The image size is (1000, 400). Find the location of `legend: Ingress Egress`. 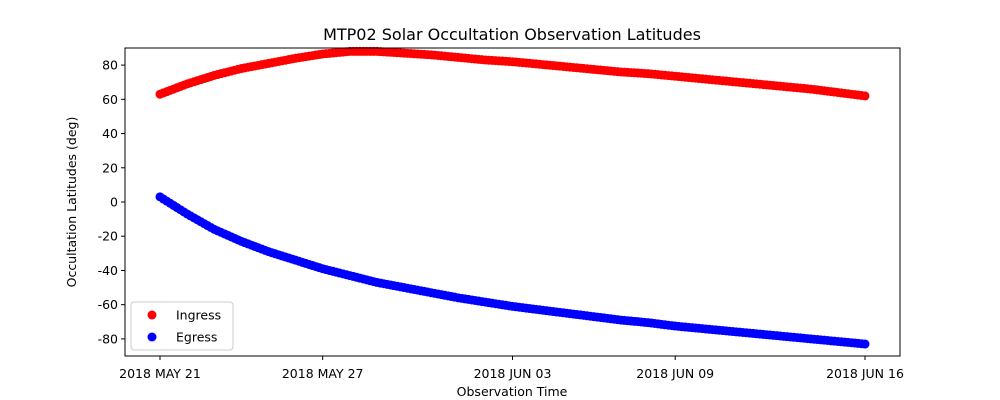

legend: Ingress Egress is located at coordinates (182, 326).